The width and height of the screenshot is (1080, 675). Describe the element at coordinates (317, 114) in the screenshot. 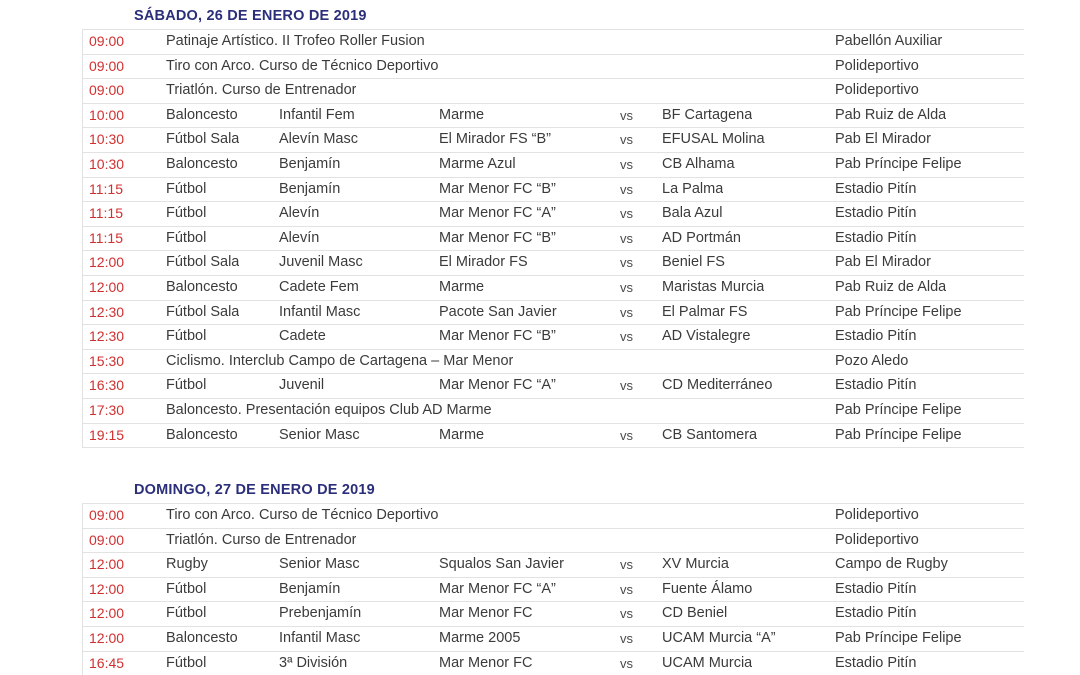

I see `row-category: Infantil Fem` at that location.